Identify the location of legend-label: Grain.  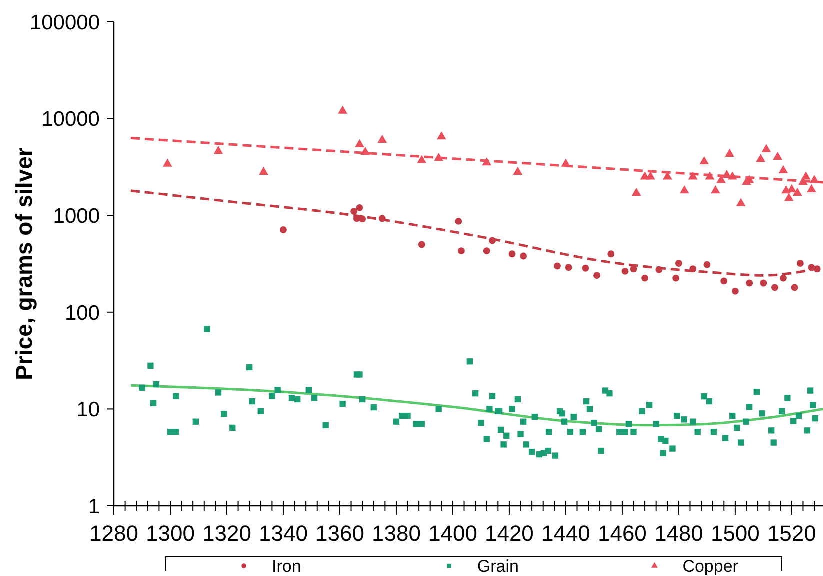
(498, 566).